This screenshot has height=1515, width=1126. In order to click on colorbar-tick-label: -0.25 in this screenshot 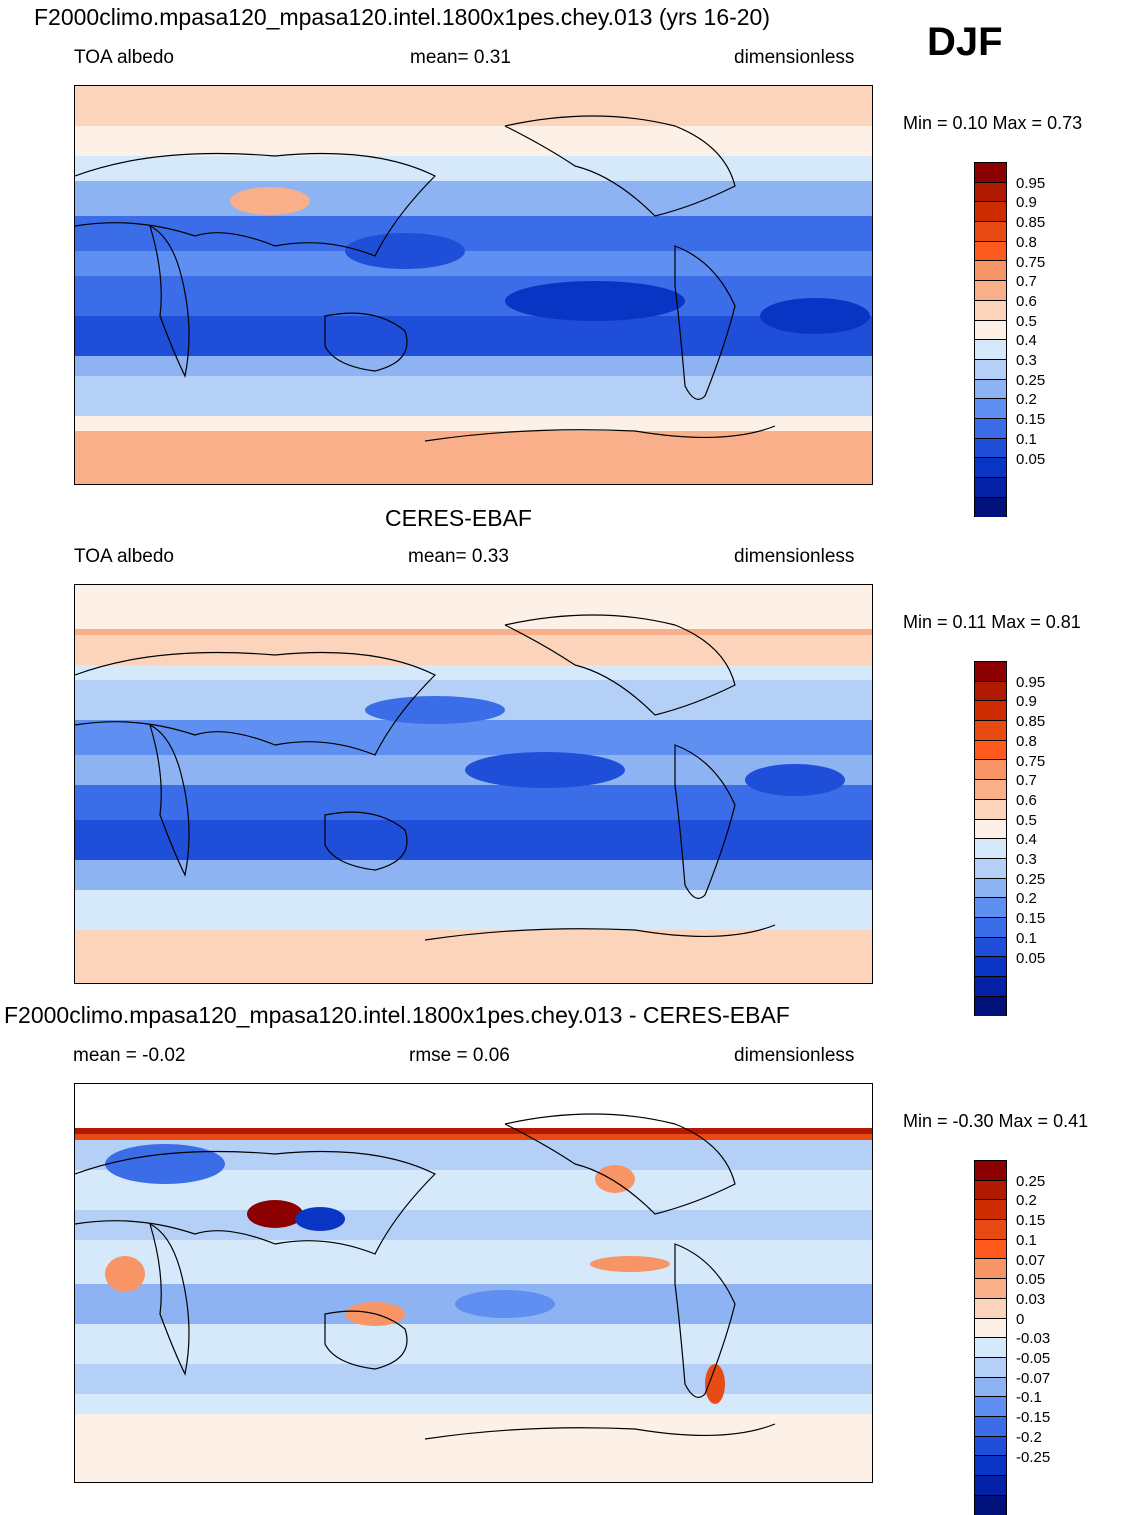, I will do `click(1033, 1457)`.